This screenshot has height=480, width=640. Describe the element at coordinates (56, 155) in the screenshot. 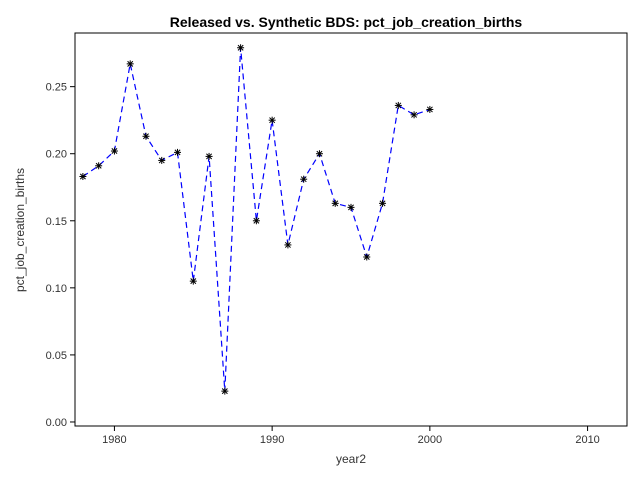

I see `y-tick-label: 0.20` at that location.